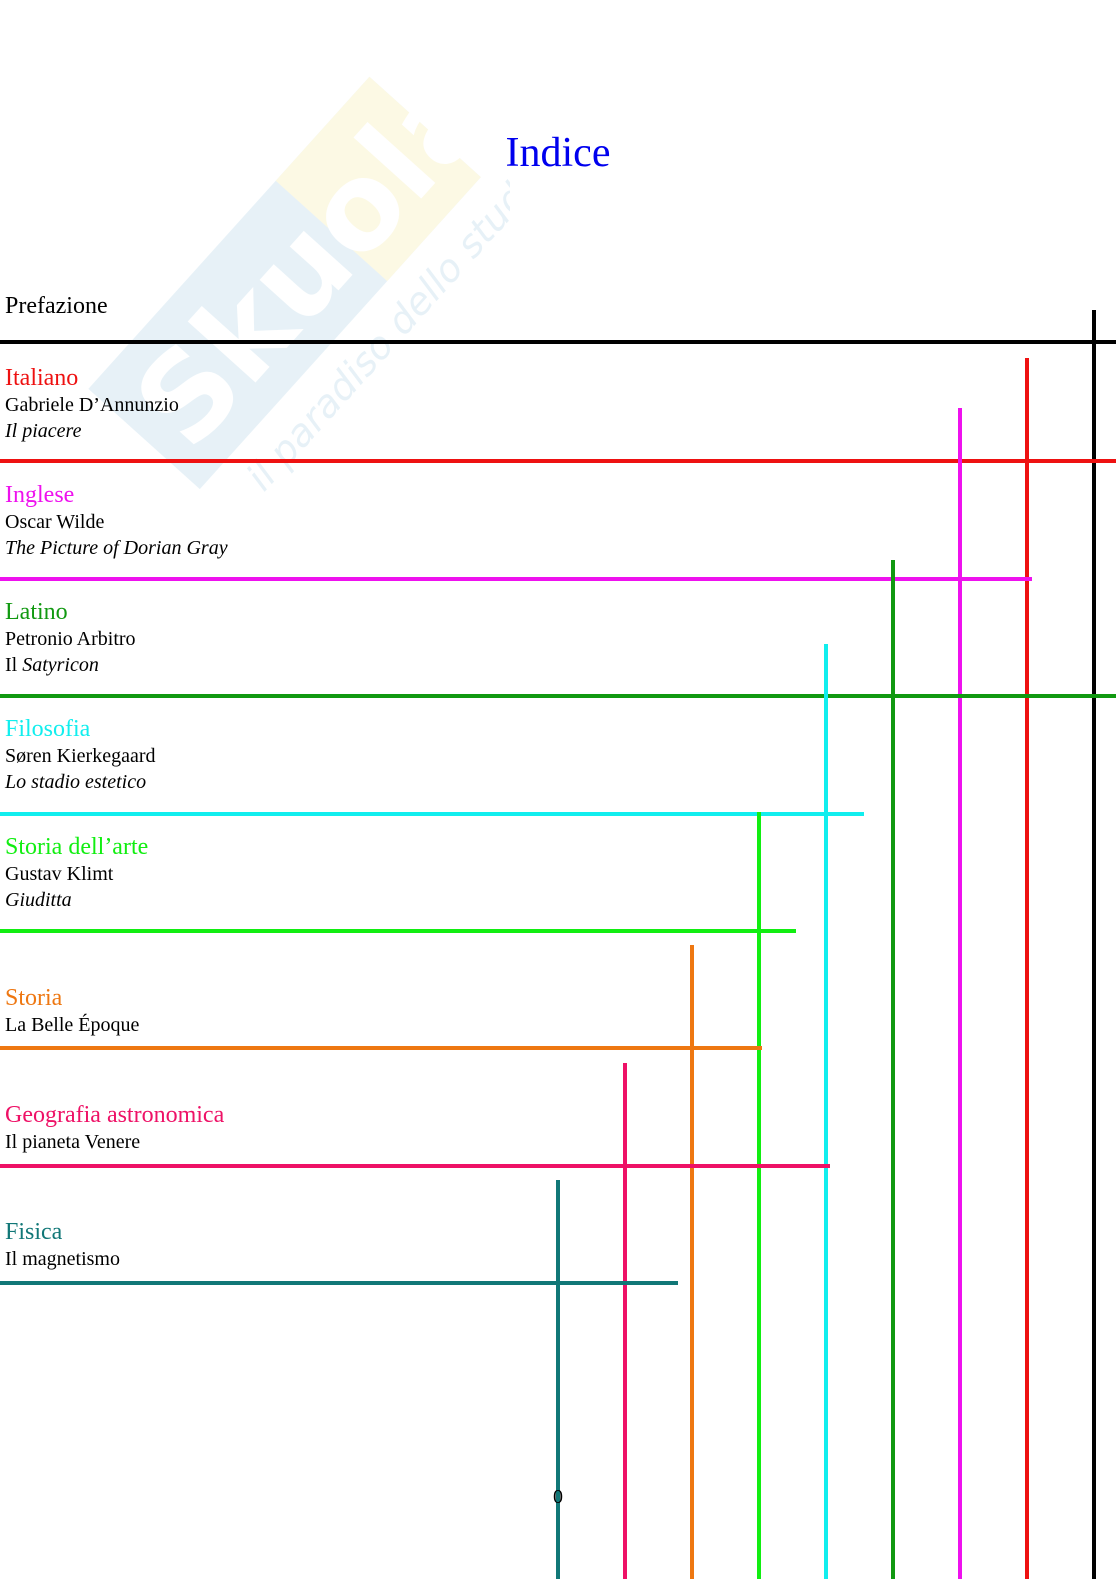 The height and width of the screenshot is (1579, 1116). I want to click on section-storia-arte: Storia dell’arte Gustav Klimt Giuditta, so click(76, 873).